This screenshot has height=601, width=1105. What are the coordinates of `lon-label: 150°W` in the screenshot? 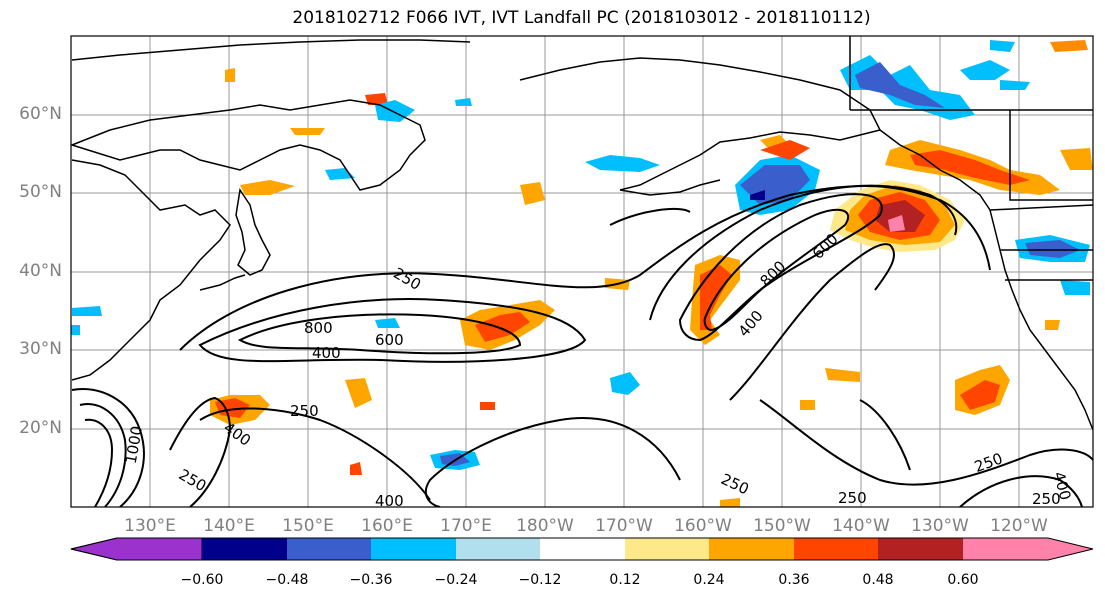 It's located at (782, 526).